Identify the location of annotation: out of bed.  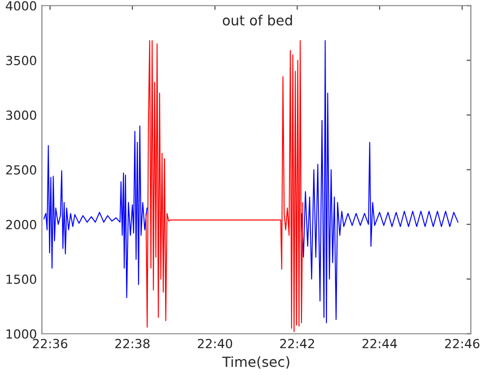
(257, 20).